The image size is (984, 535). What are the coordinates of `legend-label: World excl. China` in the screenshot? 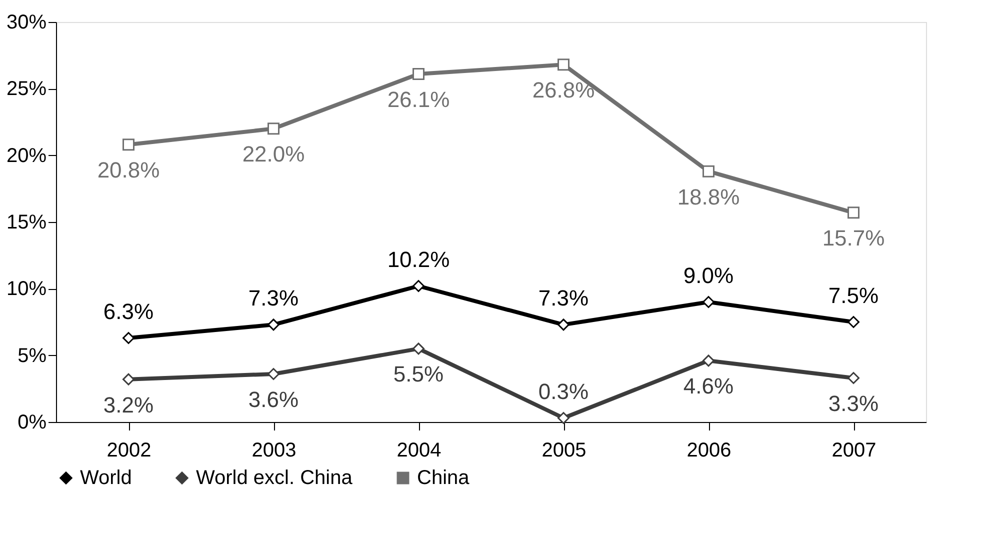 It's located at (275, 478).